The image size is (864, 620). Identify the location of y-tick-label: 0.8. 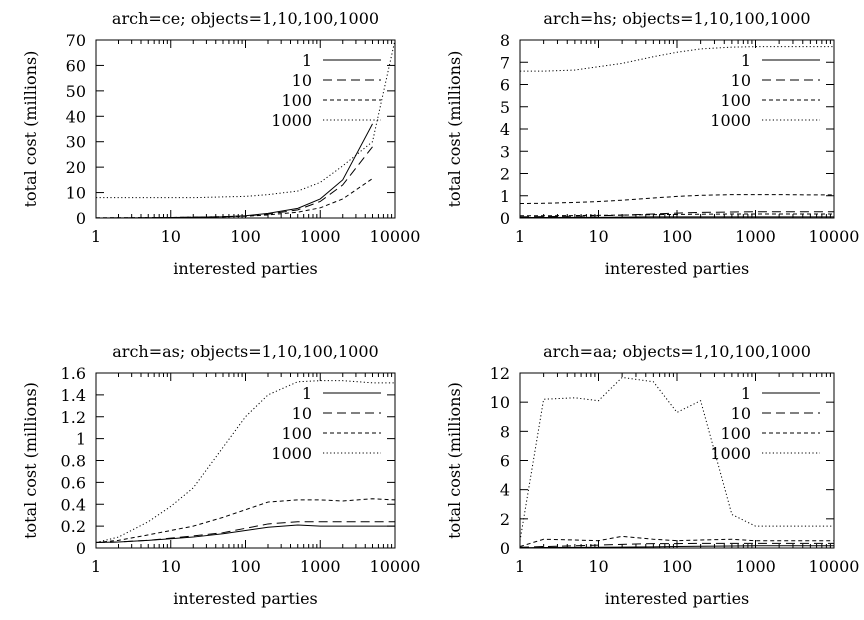
(73, 461).